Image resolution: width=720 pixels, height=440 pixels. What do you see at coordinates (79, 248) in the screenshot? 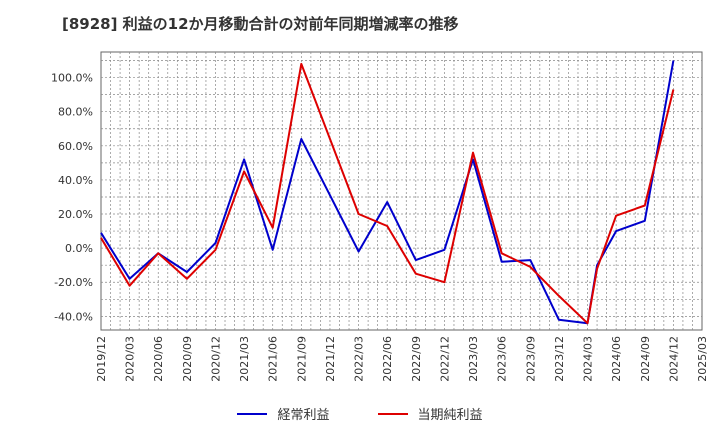
I see `y-tick-label: 0.0%` at bounding box center [79, 248].